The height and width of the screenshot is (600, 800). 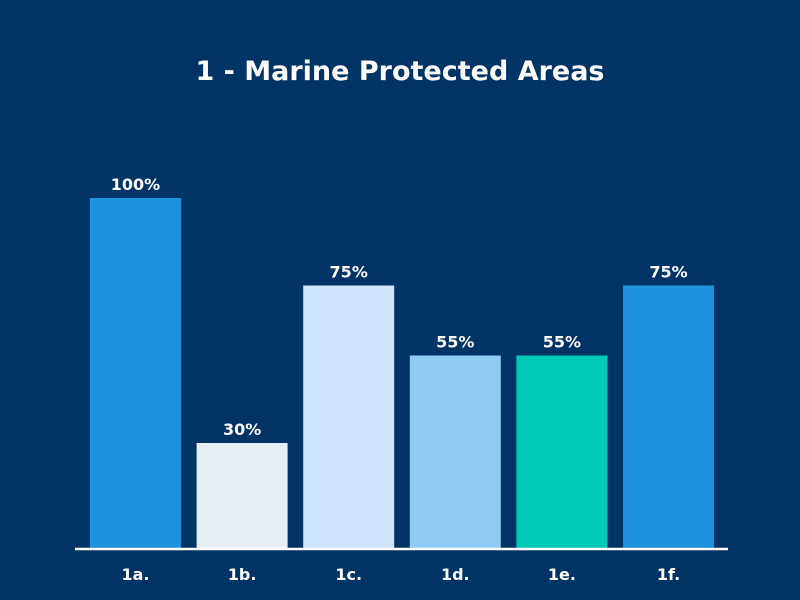 What do you see at coordinates (400, 574) in the screenshot?
I see `x-tick-labels-group: 1a. 1b. 1c. 1d. 1e. 1f.` at bounding box center [400, 574].